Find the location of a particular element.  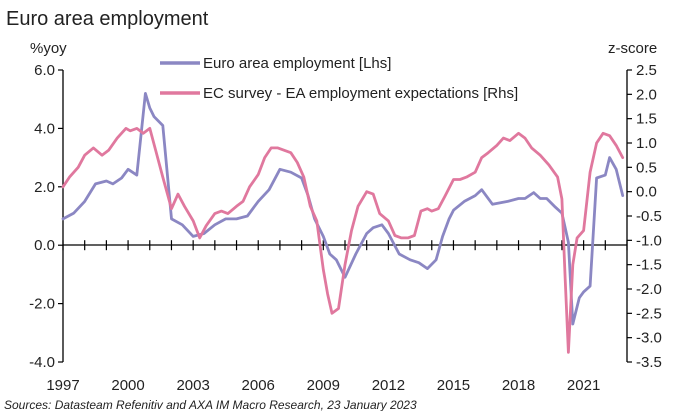

left-tick-label: 4.0 is located at coordinates (44, 128).